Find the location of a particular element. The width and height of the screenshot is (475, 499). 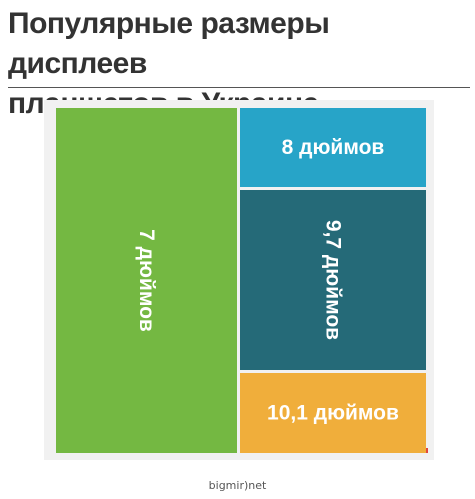

source-label: bigmir)net is located at coordinates (237, 485).